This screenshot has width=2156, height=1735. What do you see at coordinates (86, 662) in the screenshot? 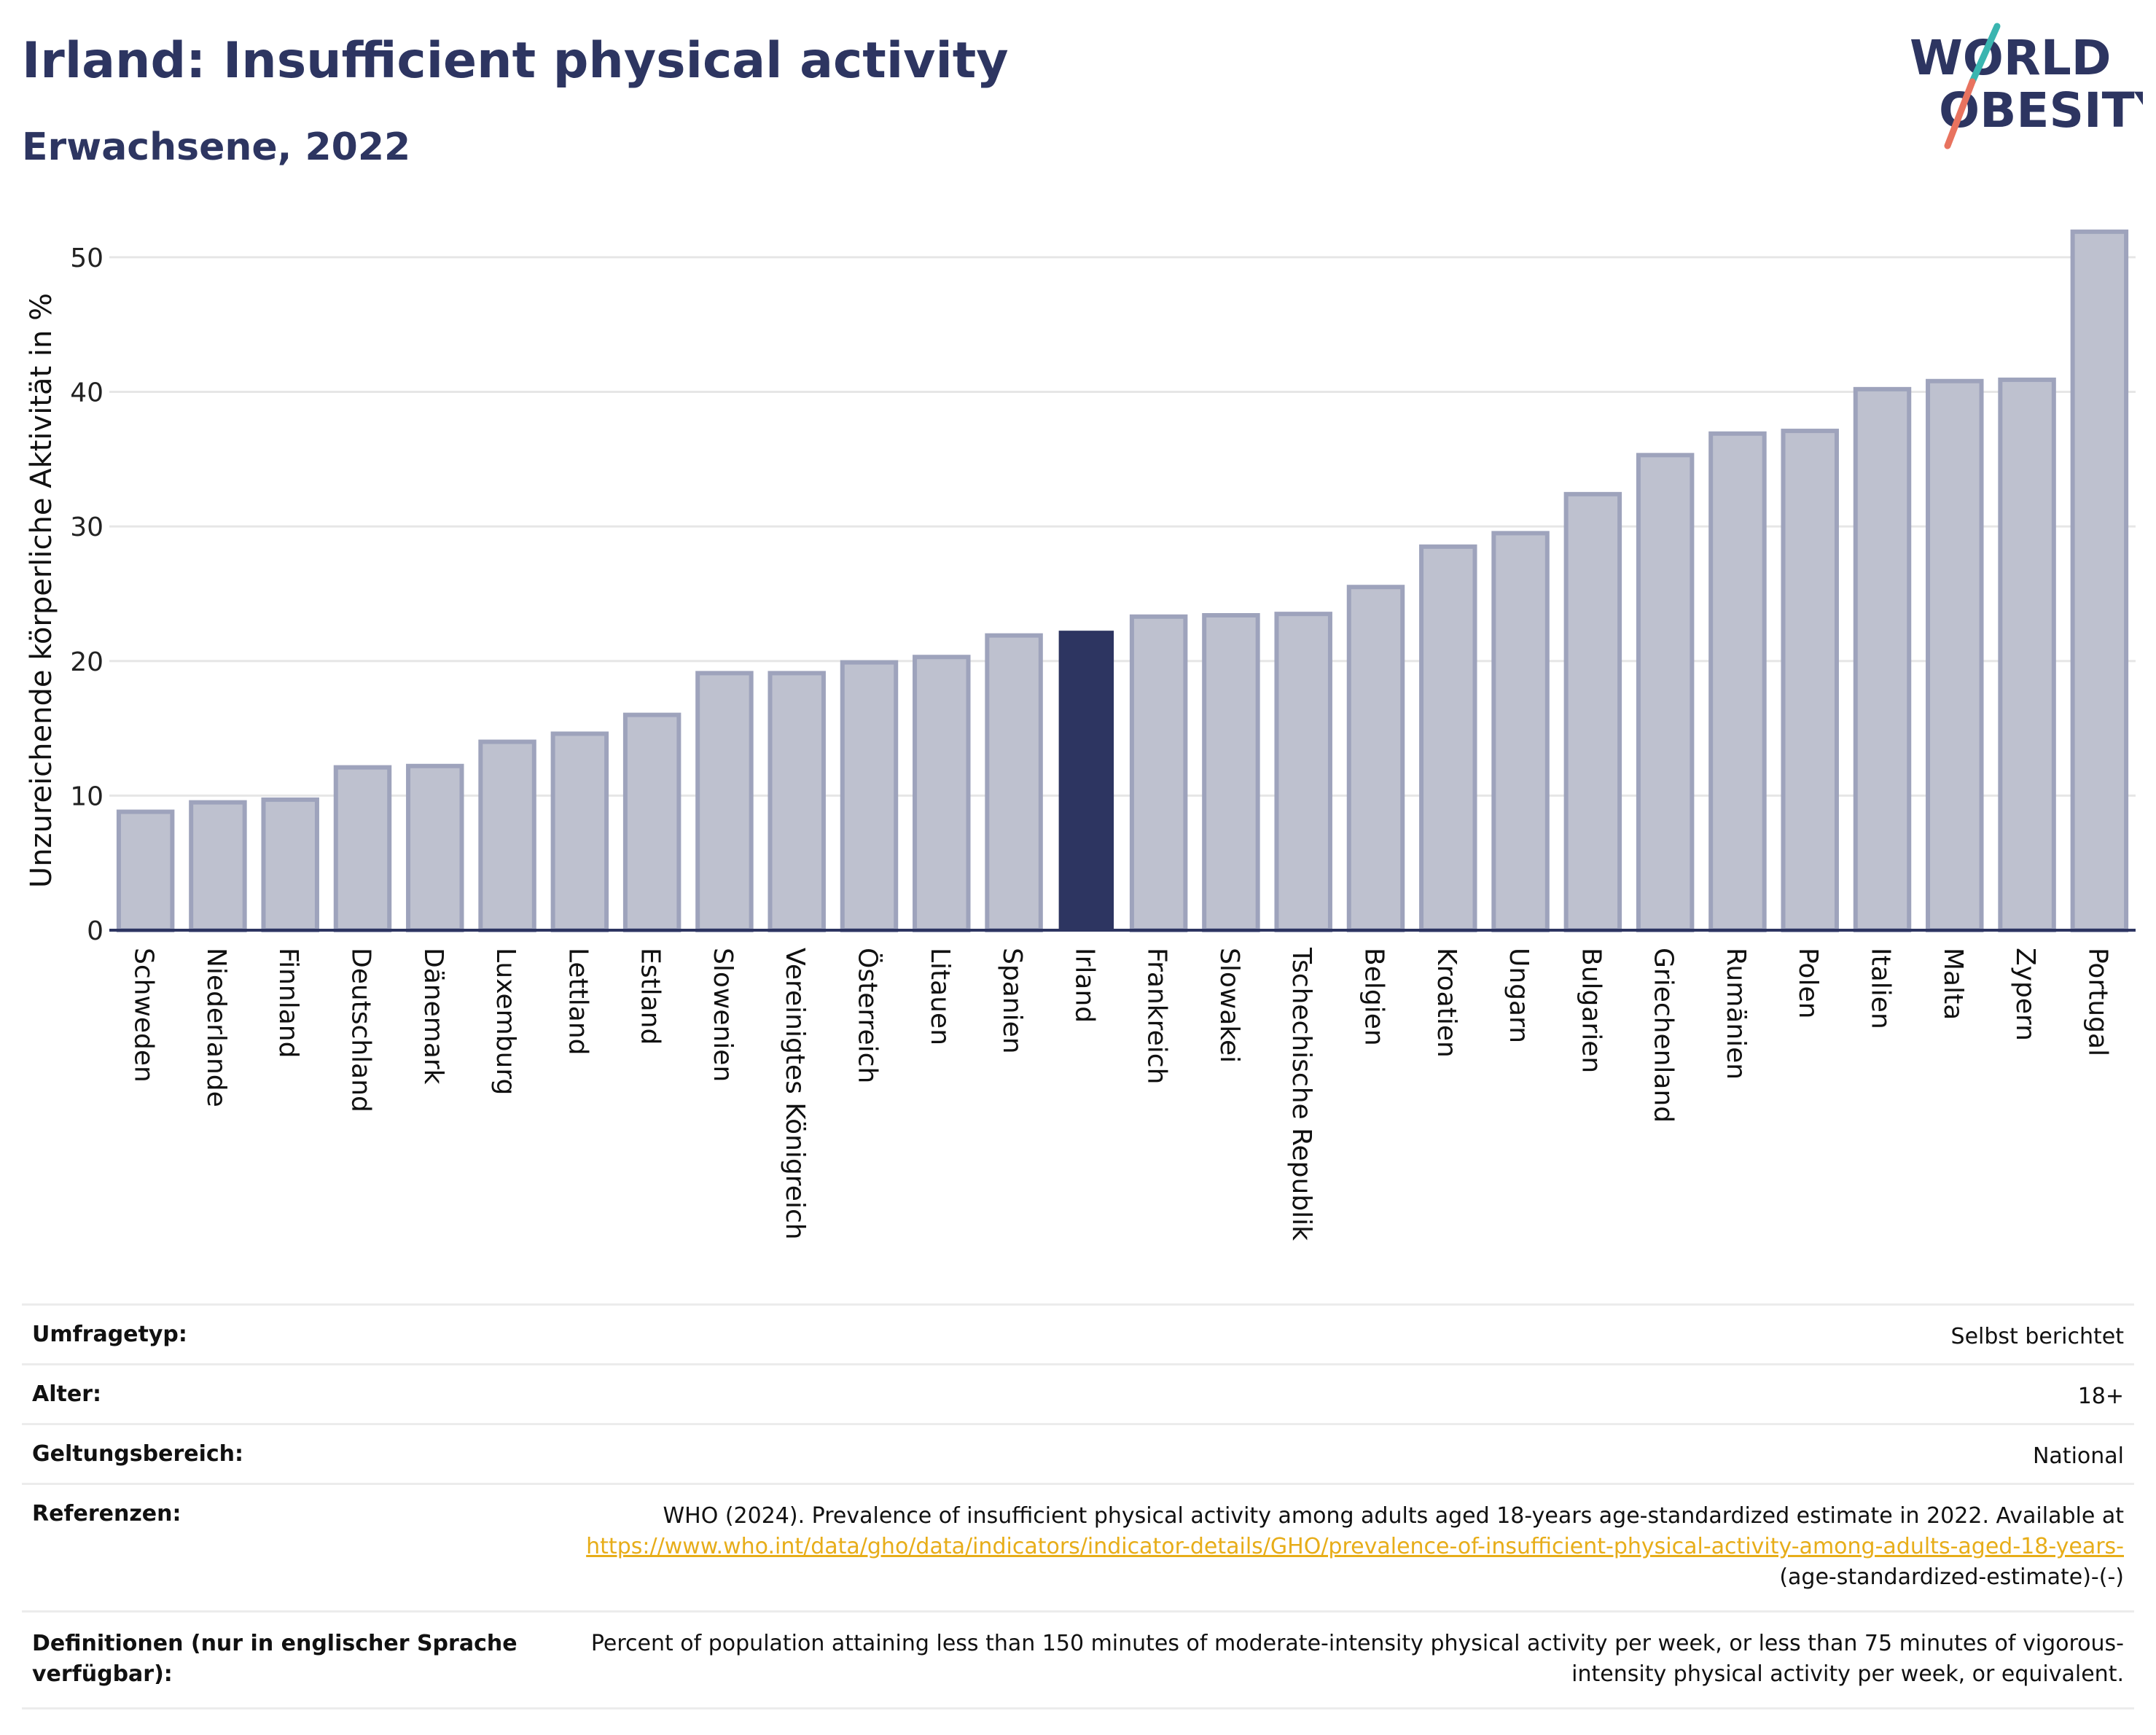
I see `y-tick-label-2: 20` at bounding box center [86, 662].